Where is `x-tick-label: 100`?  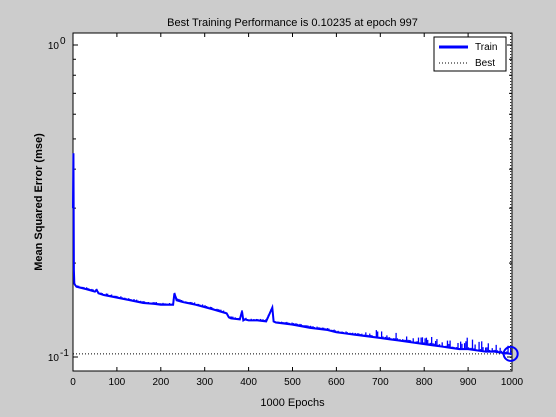
x-tick-label: 100 is located at coordinates (117, 382).